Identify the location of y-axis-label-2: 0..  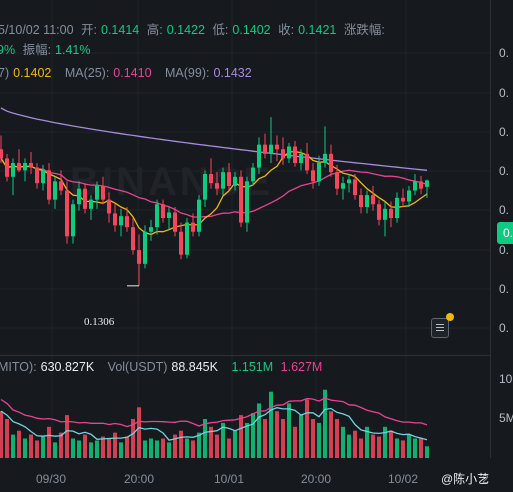
(504, 132).